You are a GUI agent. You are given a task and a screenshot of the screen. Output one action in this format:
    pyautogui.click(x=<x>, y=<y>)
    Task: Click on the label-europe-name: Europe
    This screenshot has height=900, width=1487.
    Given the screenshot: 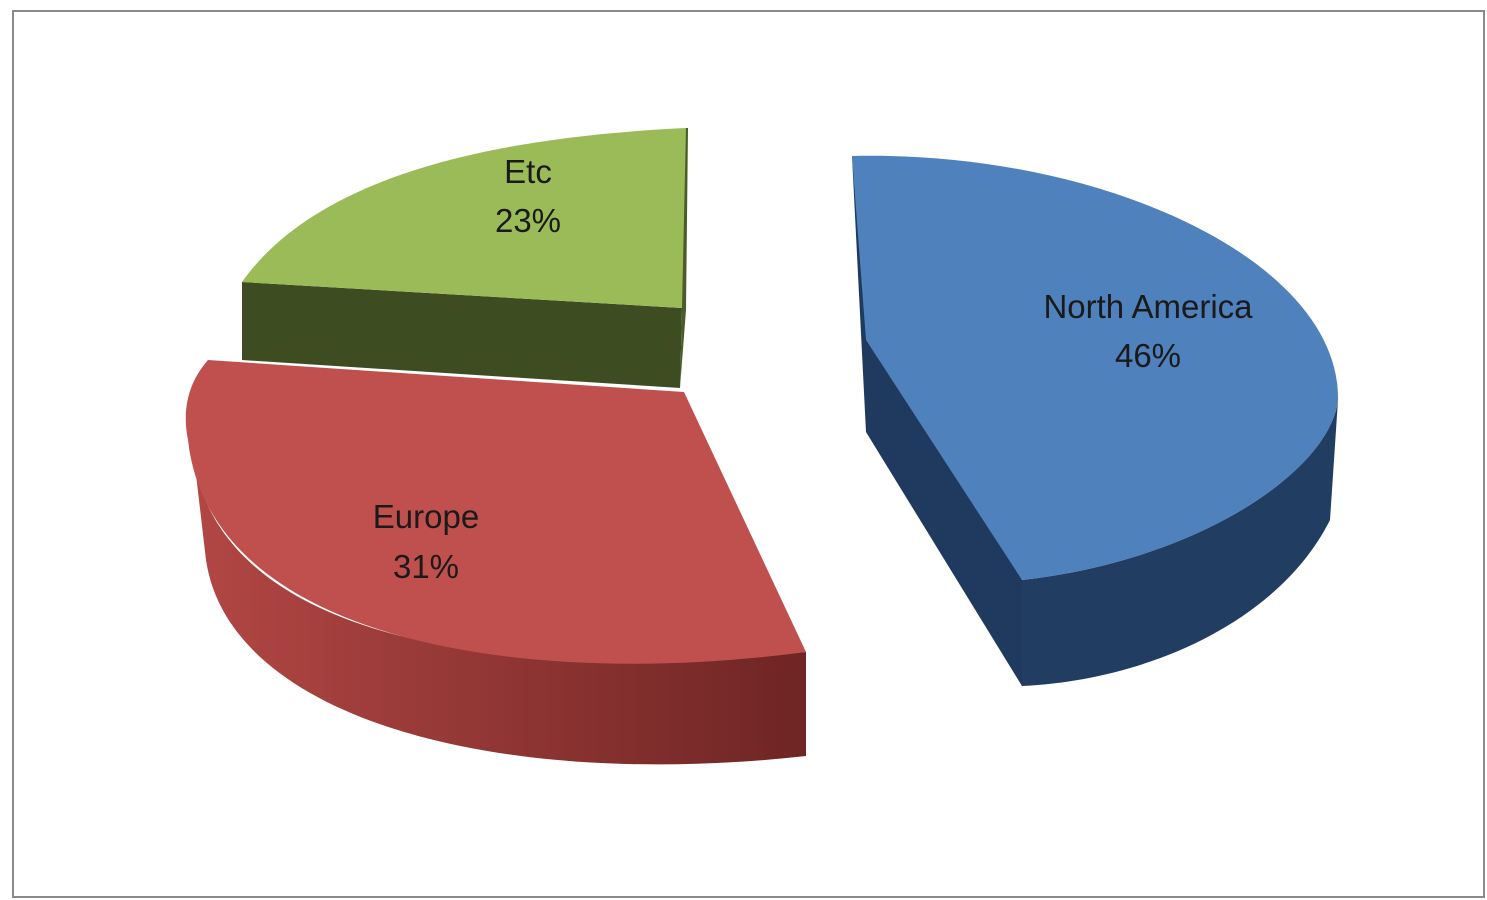 What is the action you would take?
    pyautogui.click(x=426, y=516)
    